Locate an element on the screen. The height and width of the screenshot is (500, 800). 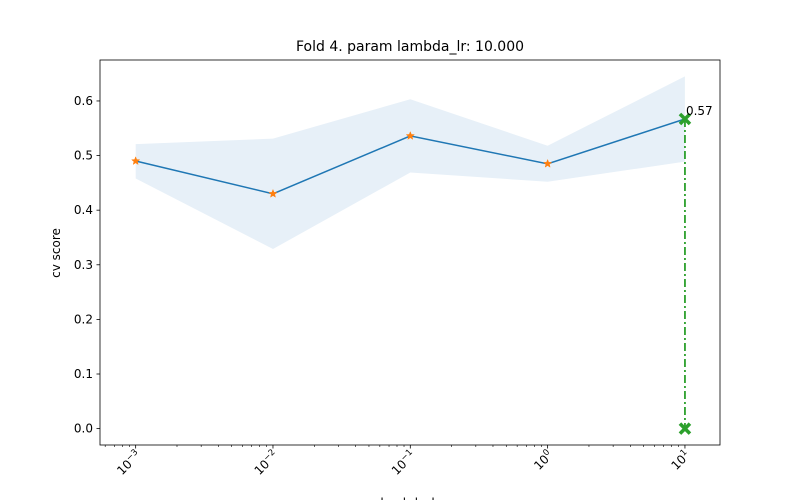
best-score-marker is located at coordinates (685, 119).